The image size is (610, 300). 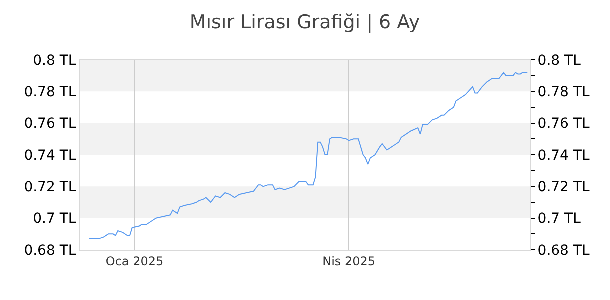 I want to click on y-tick-label: 0.74 TL, so click(x=564, y=156).